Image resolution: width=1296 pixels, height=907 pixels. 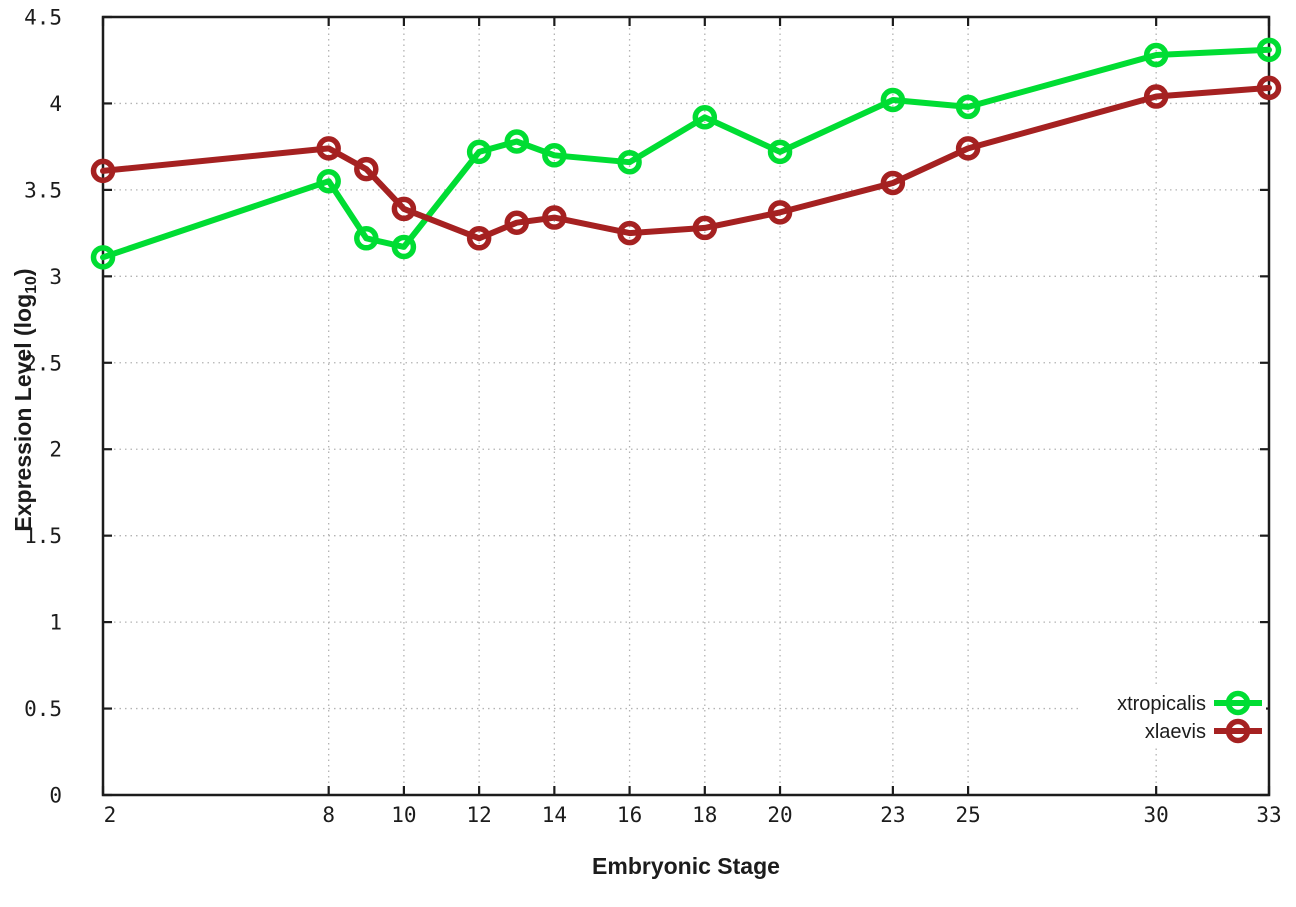 What do you see at coordinates (43, 407) in the screenshot?
I see `y-tick-labels: 0 0.5 1 1.5 2 2.5 3 3.5 4 4.5` at bounding box center [43, 407].